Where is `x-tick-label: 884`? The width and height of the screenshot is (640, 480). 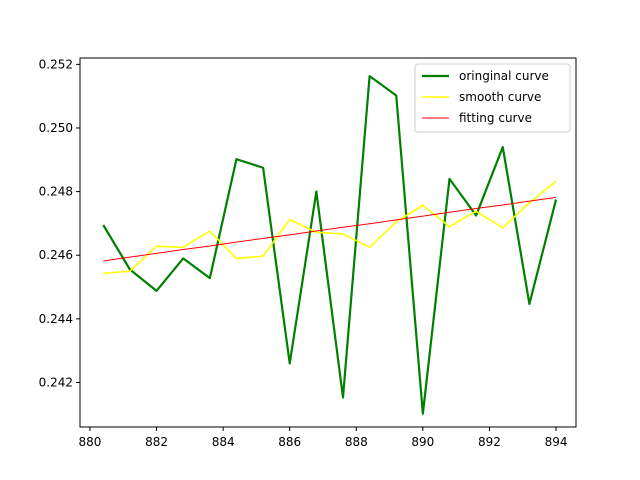
x-tick-label: 884 is located at coordinates (223, 442).